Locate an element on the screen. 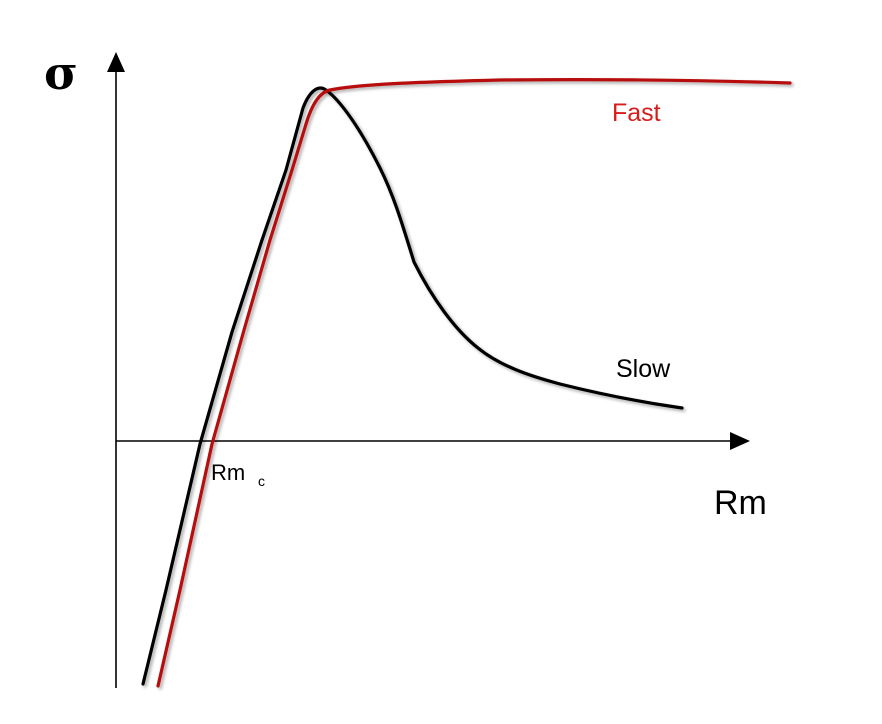 Image resolution: width=882 pixels, height=724 pixels. critical-rm-subscript: c is located at coordinates (261, 481).